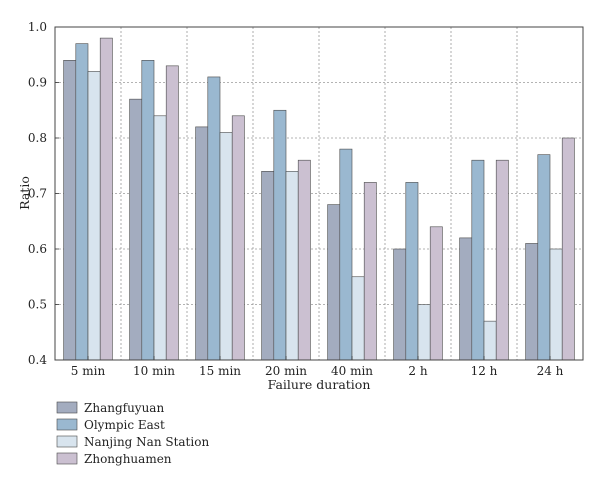 Image resolution: width=600 pixels, height=492 pixels. Describe the element at coordinates (319, 384) in the screenshot. I see `x-axis-title: Failure duration` at that location.